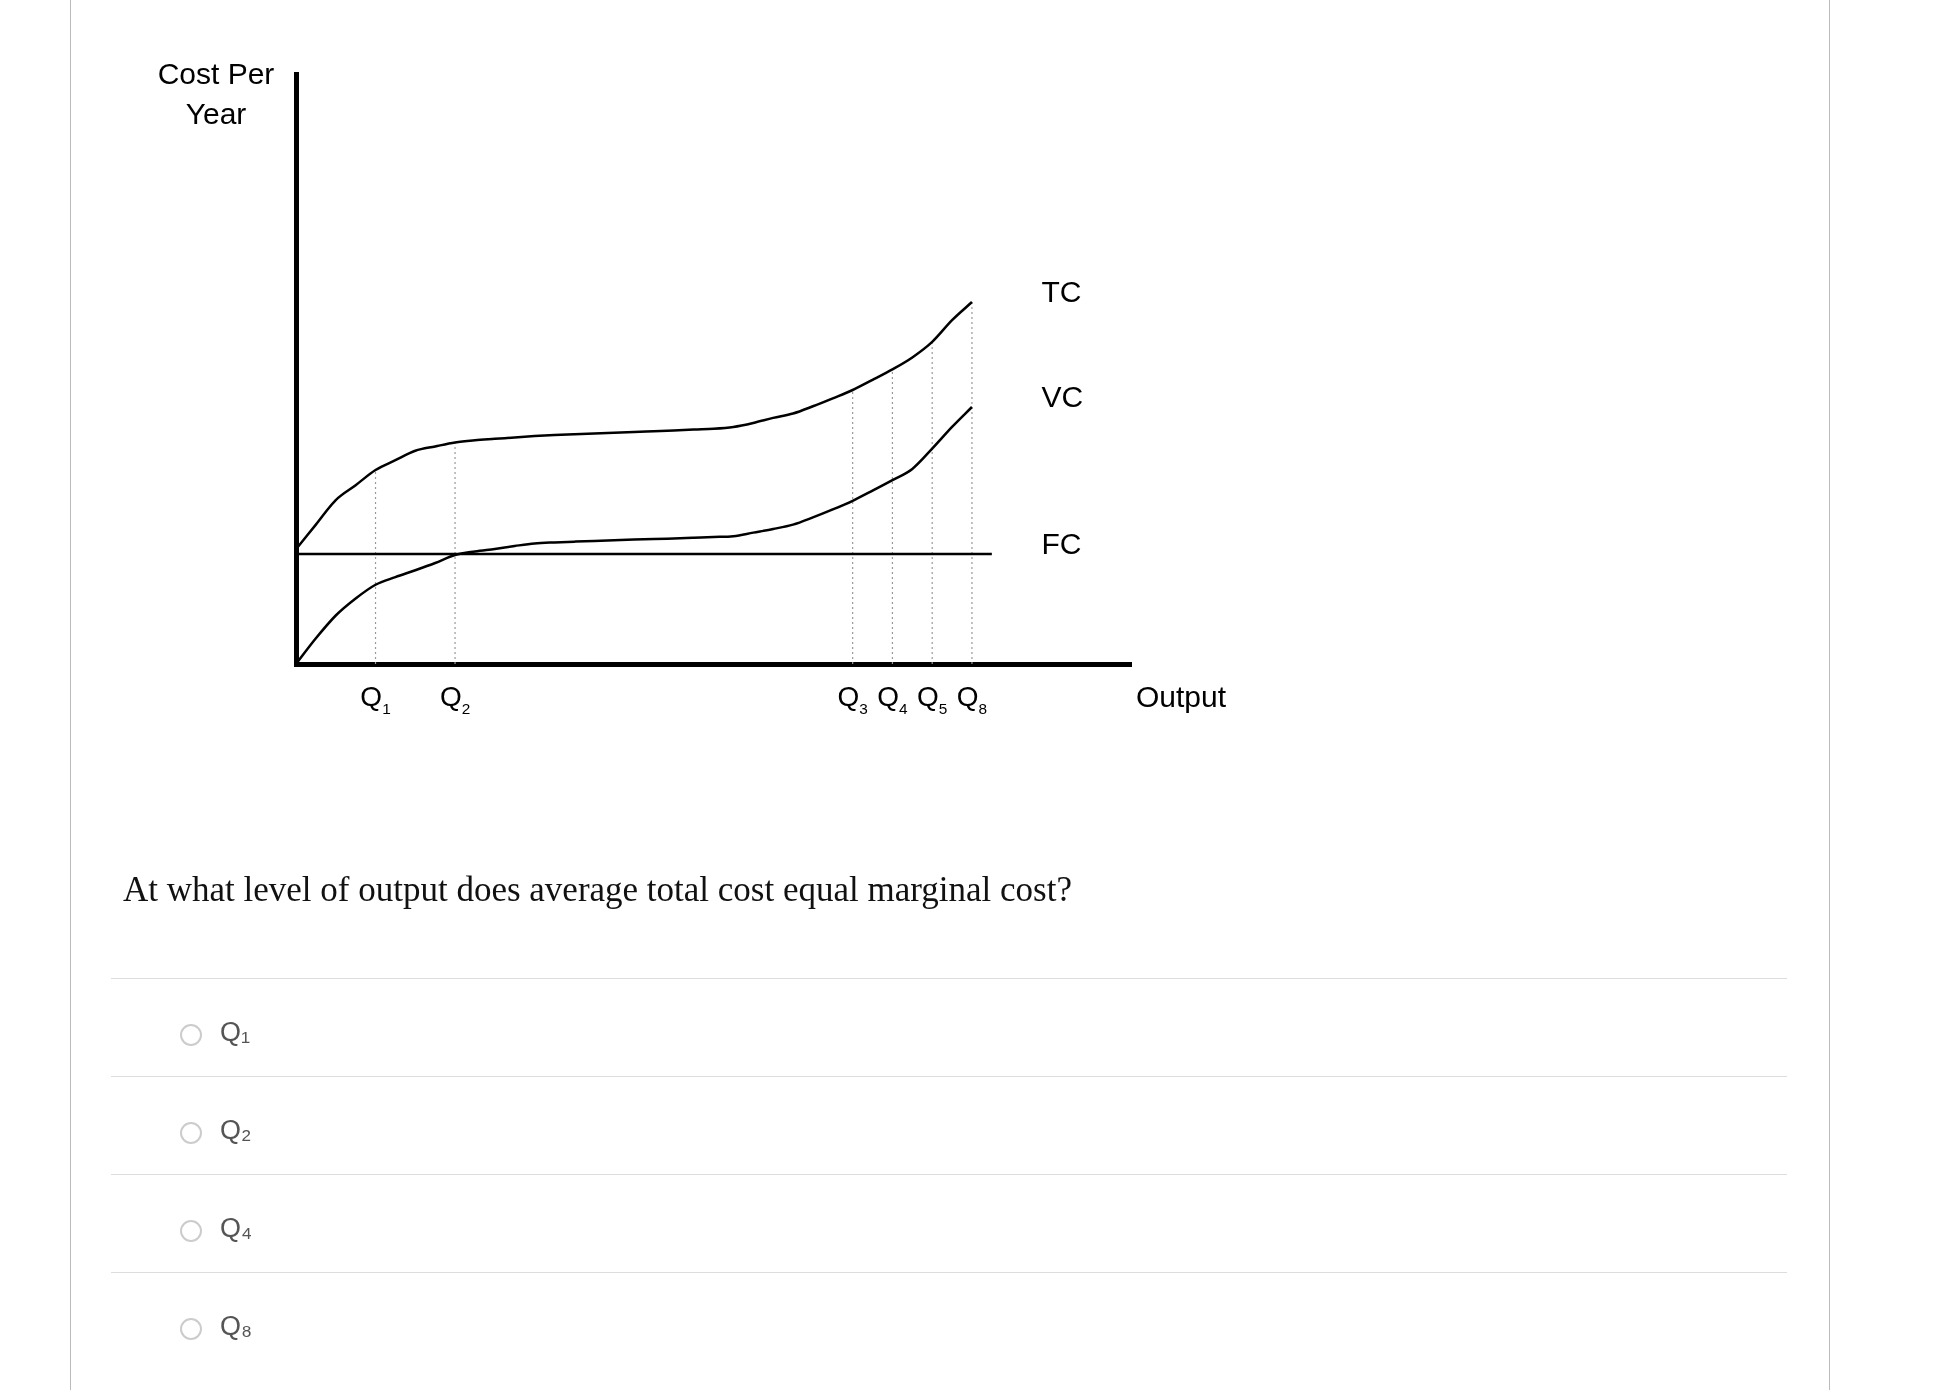 This screenshot has height=1390, width=1934. What do you see at coordinates (1061, 544) in the screenshot?
I see `series-label: FC` at bounding box center [1061, 544].